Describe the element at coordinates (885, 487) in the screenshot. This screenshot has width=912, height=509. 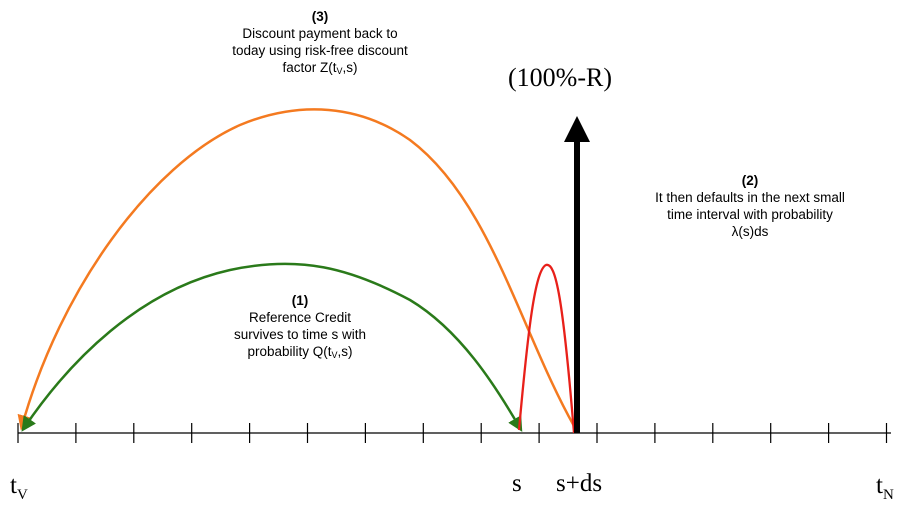
I see `axis-label-tn: tN` at that location.